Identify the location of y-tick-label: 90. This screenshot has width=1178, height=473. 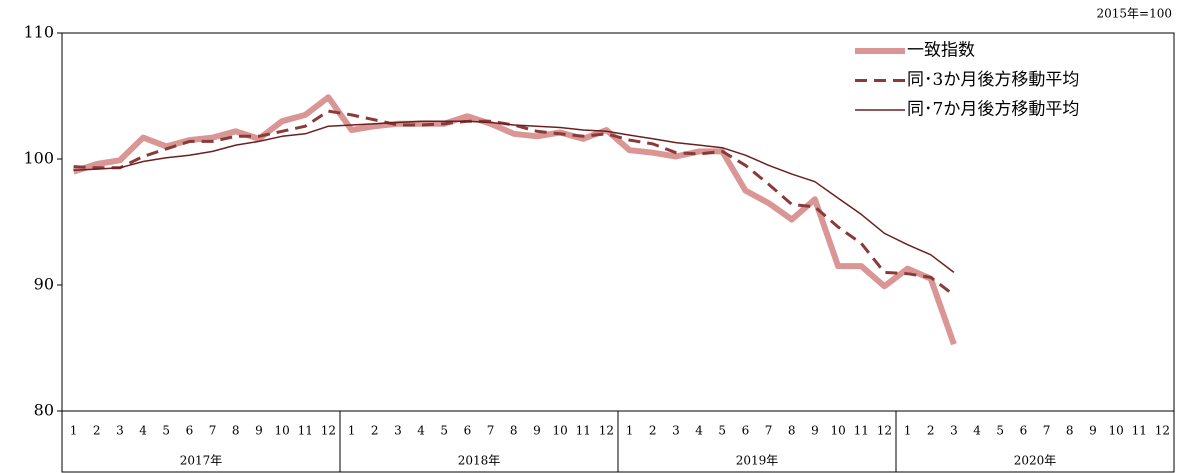
(44, 284).